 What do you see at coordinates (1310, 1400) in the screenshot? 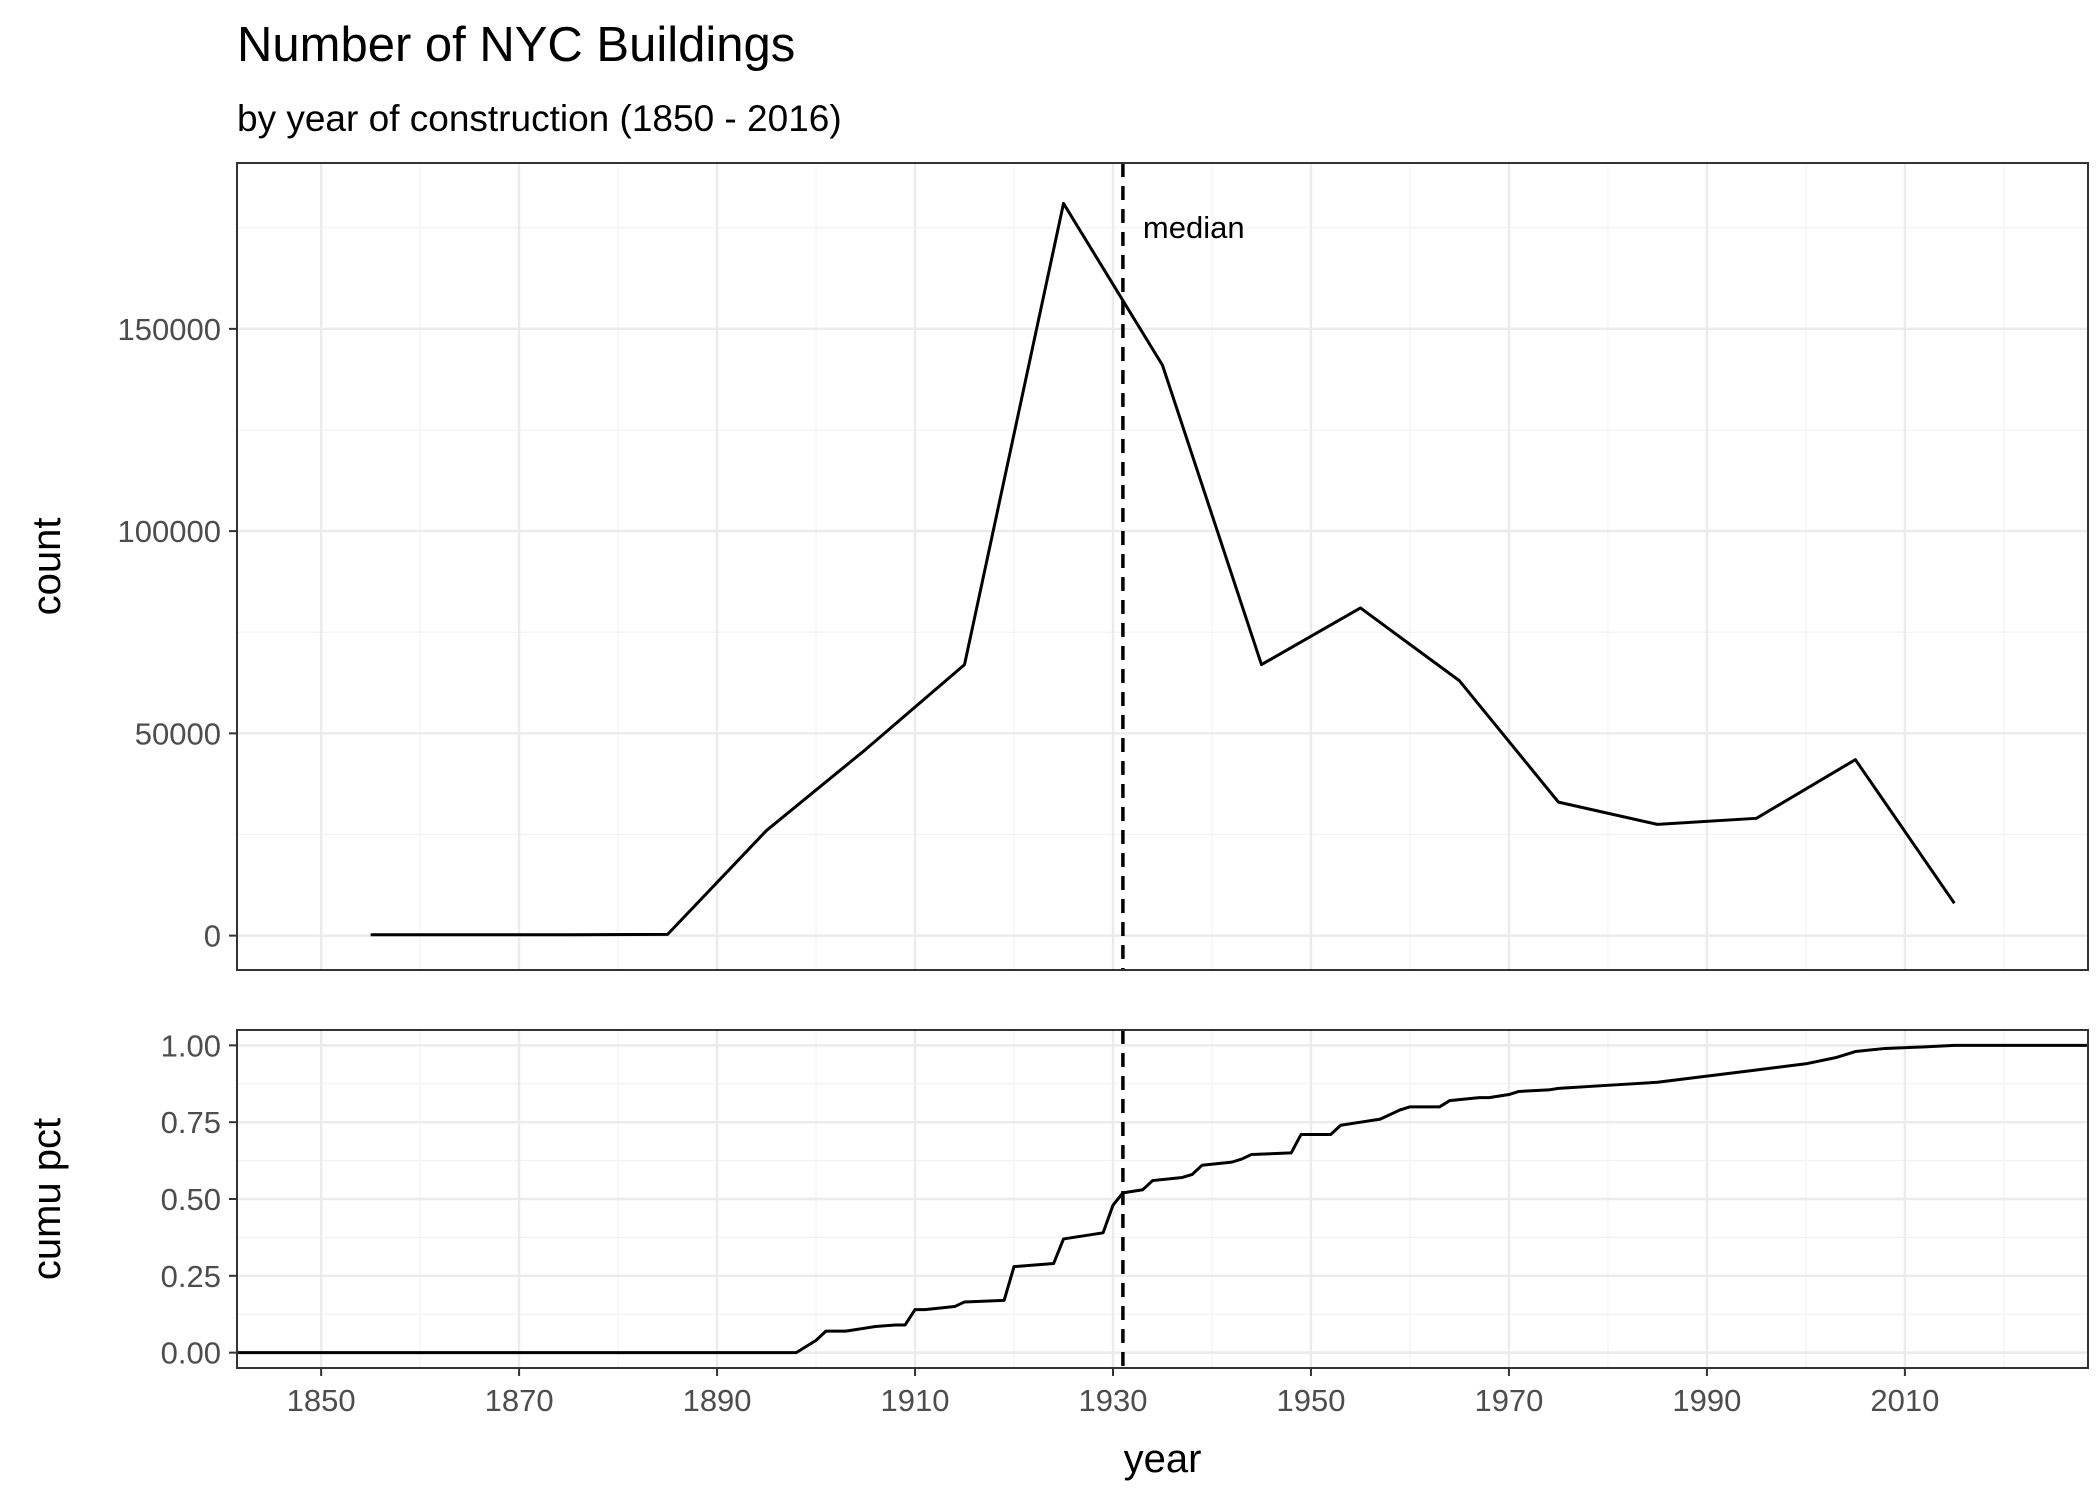
I see `x-tick-label: 1950` at bounding box center [1310, 1400].